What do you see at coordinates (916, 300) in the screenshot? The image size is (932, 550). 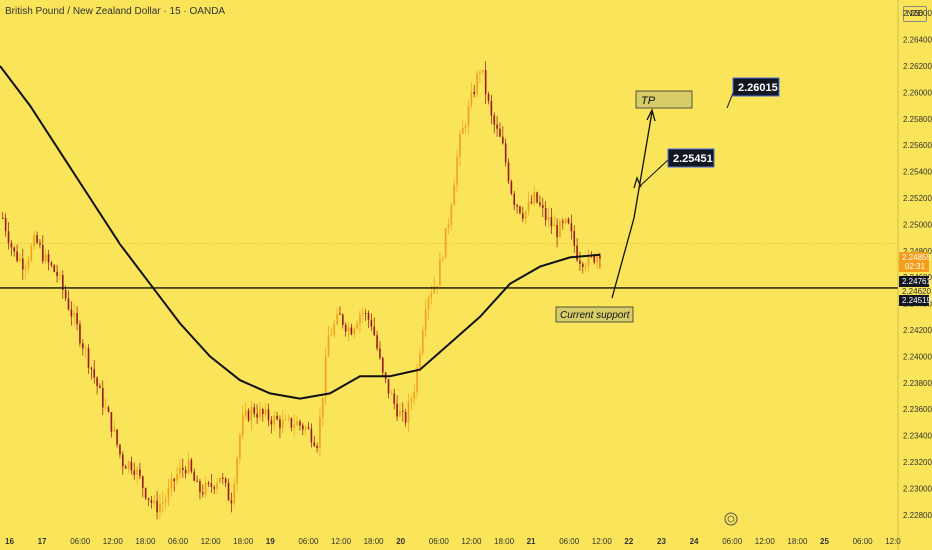 I see `svg-text: 2.24519` at bounding box center [916, 300].